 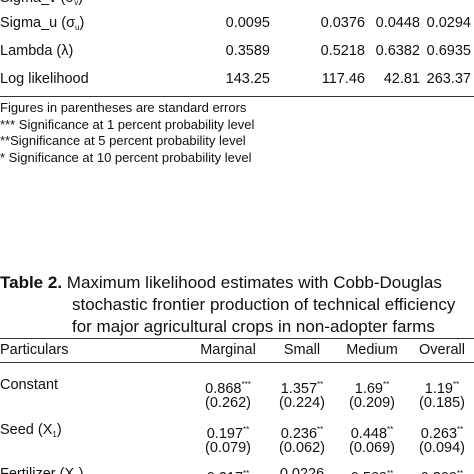 I want to click on estimate: 0.197**, so click(x=228, y=432).